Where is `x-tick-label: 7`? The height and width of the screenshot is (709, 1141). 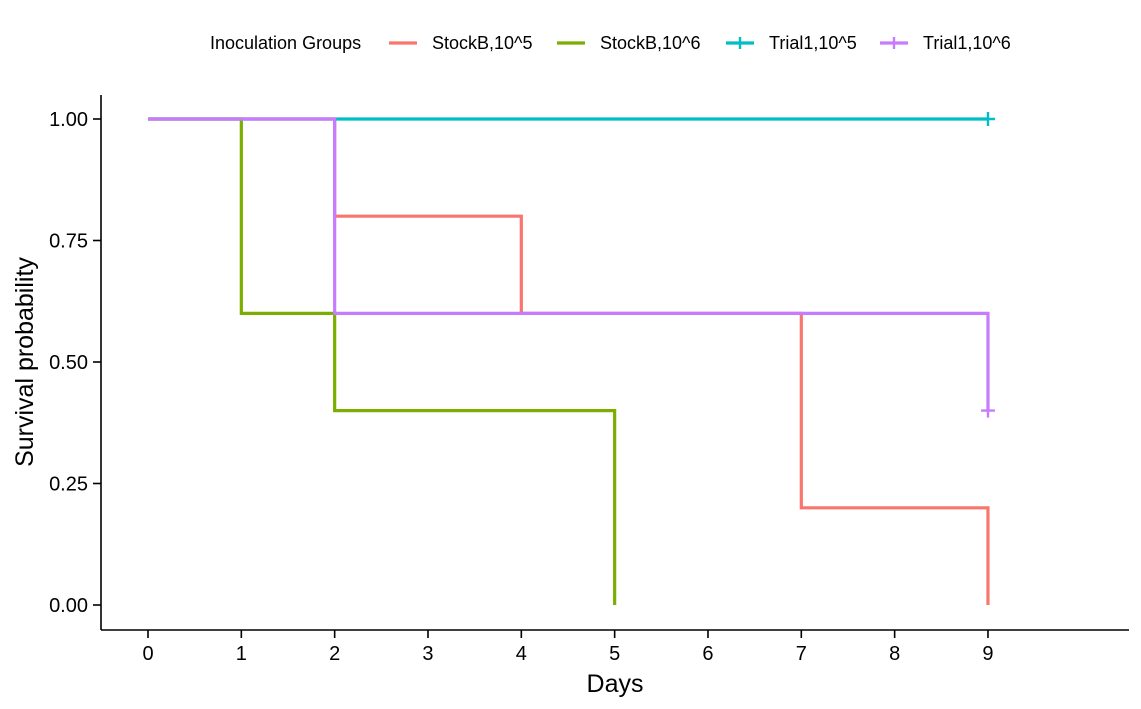
x-tick-label: 7 is located at coordinates (801, 654).